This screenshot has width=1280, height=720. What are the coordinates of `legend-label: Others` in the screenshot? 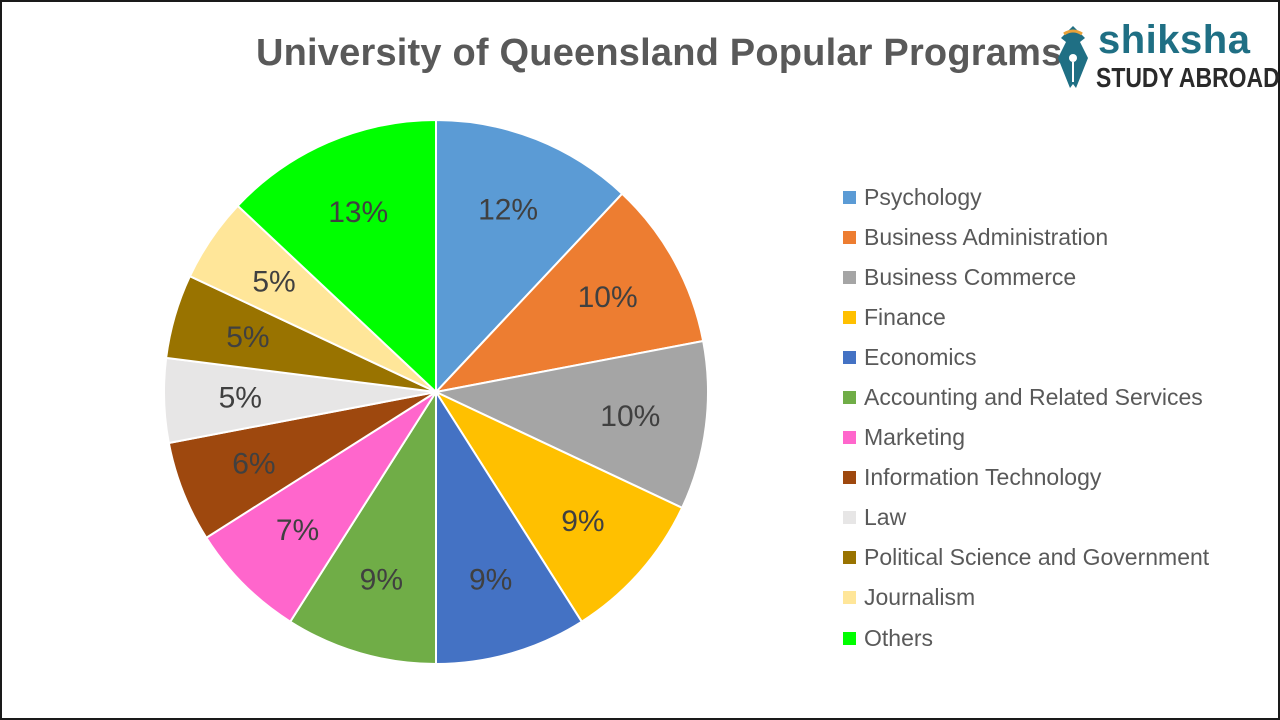 It's located at (899, 637).